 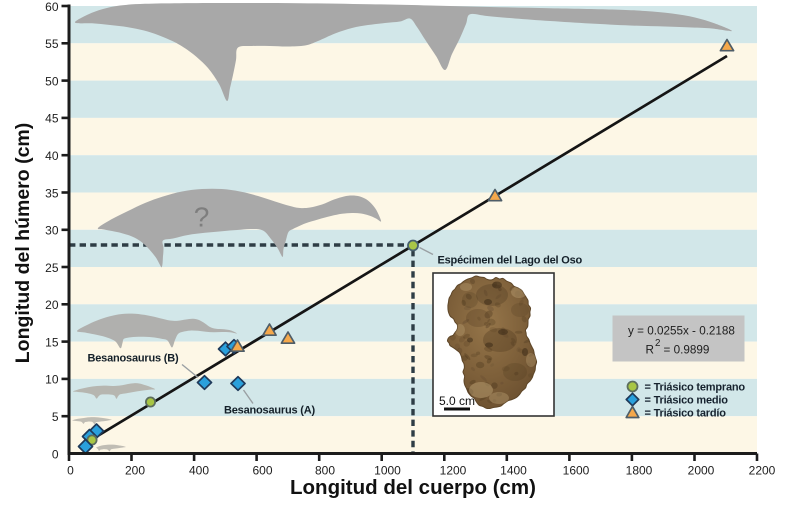 What do you see at coordinates (413, 487) in the screenshot?
I see `svg-text: Longitud del cuerpo (cm)` at bounding box center [413, 487].